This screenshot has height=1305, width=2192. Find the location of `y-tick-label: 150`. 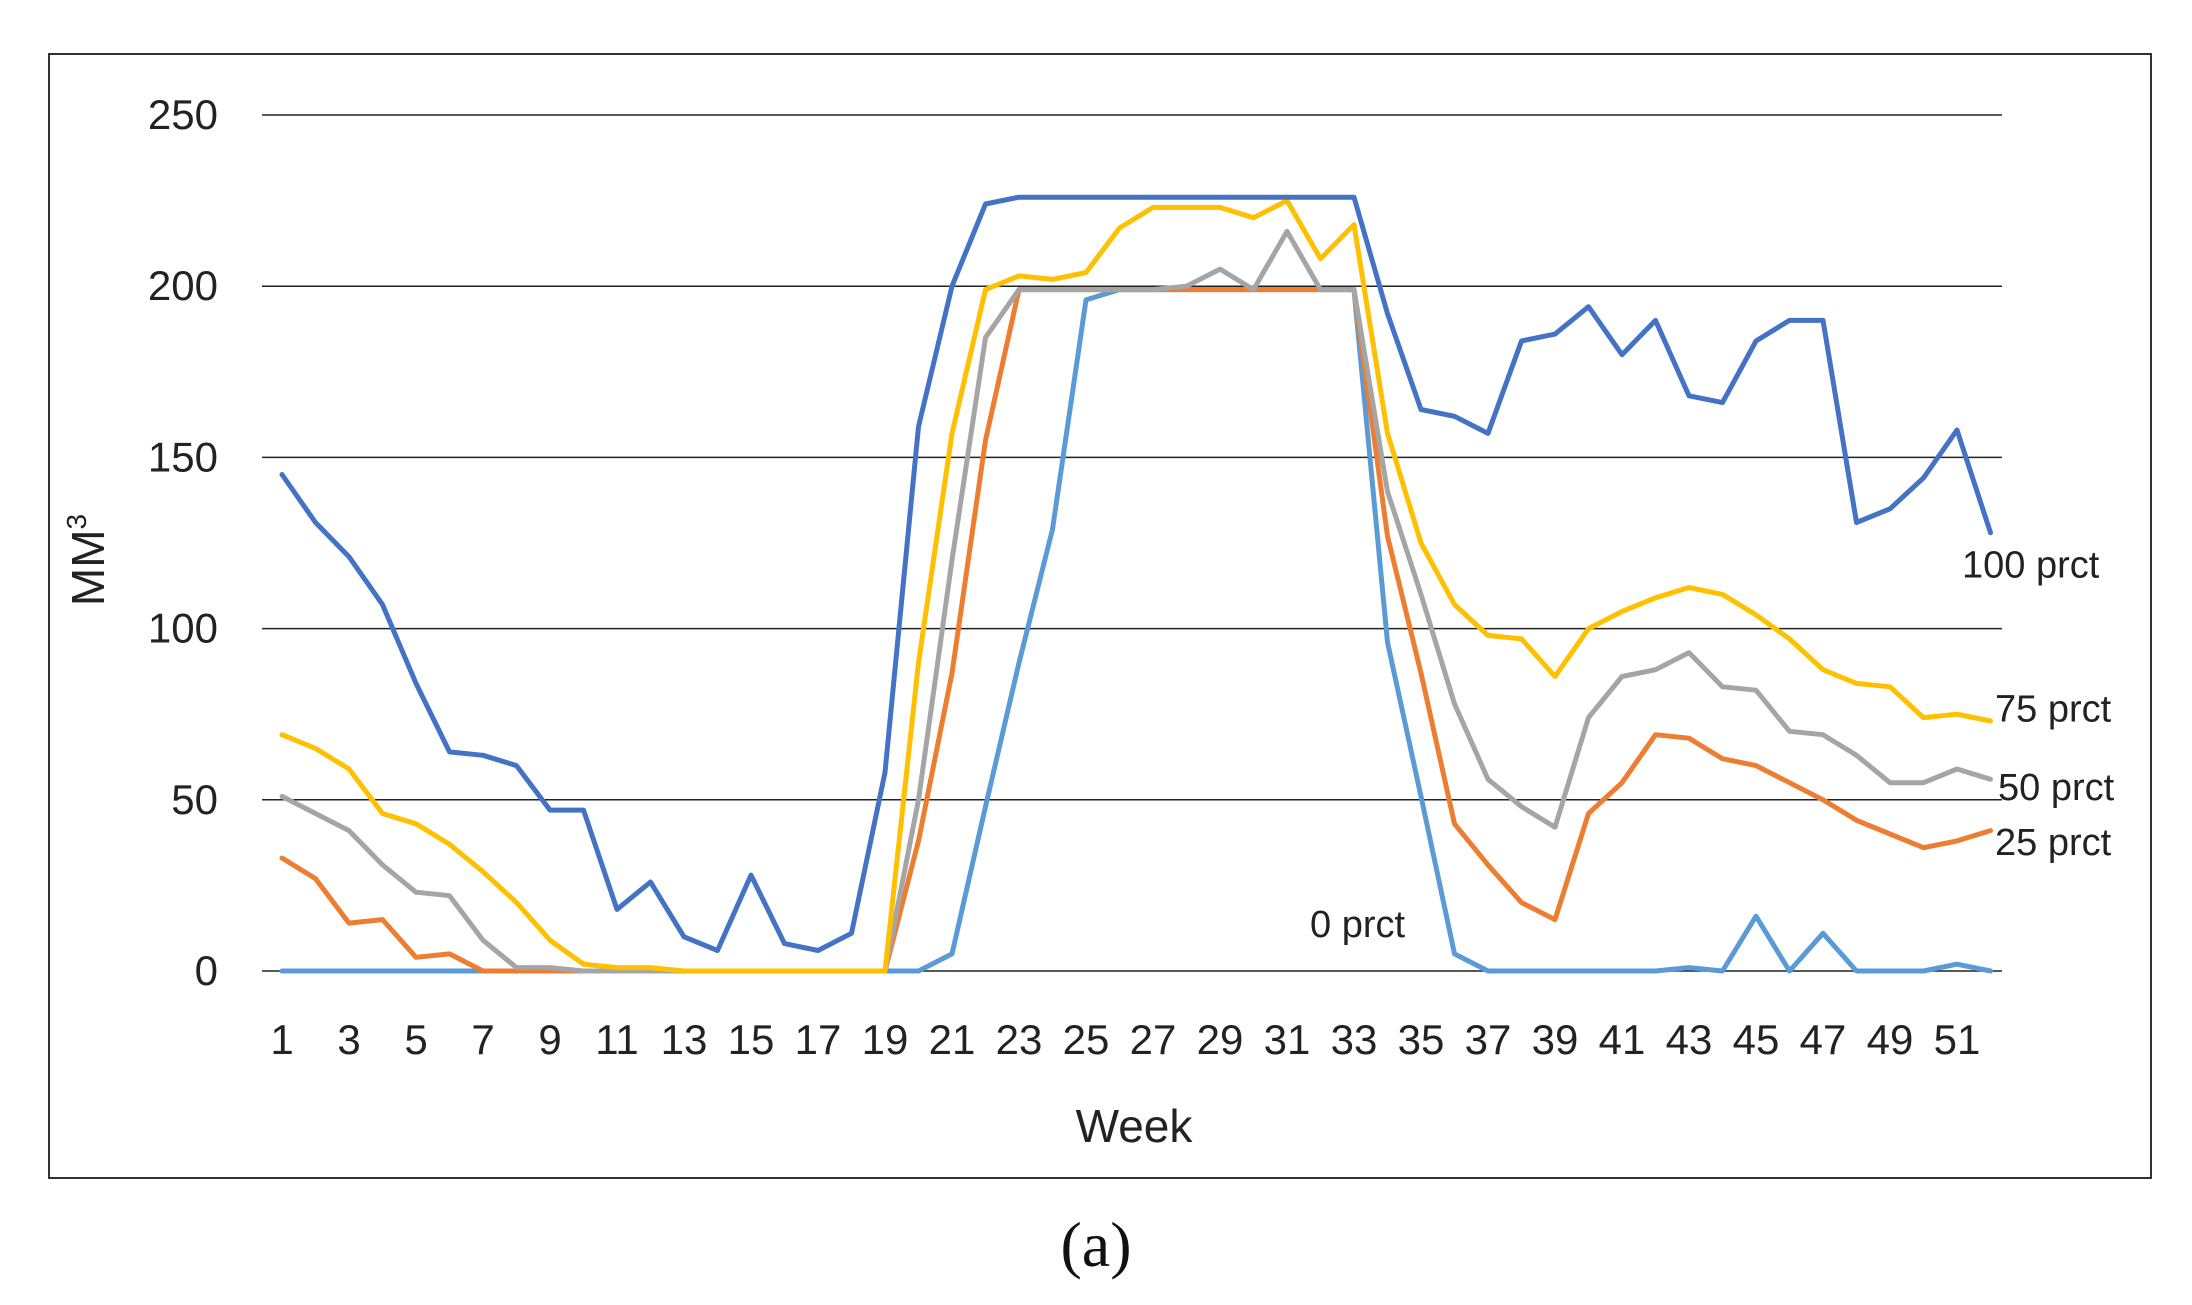

y-tick-label: 150 is located at coordinates (183, 456).